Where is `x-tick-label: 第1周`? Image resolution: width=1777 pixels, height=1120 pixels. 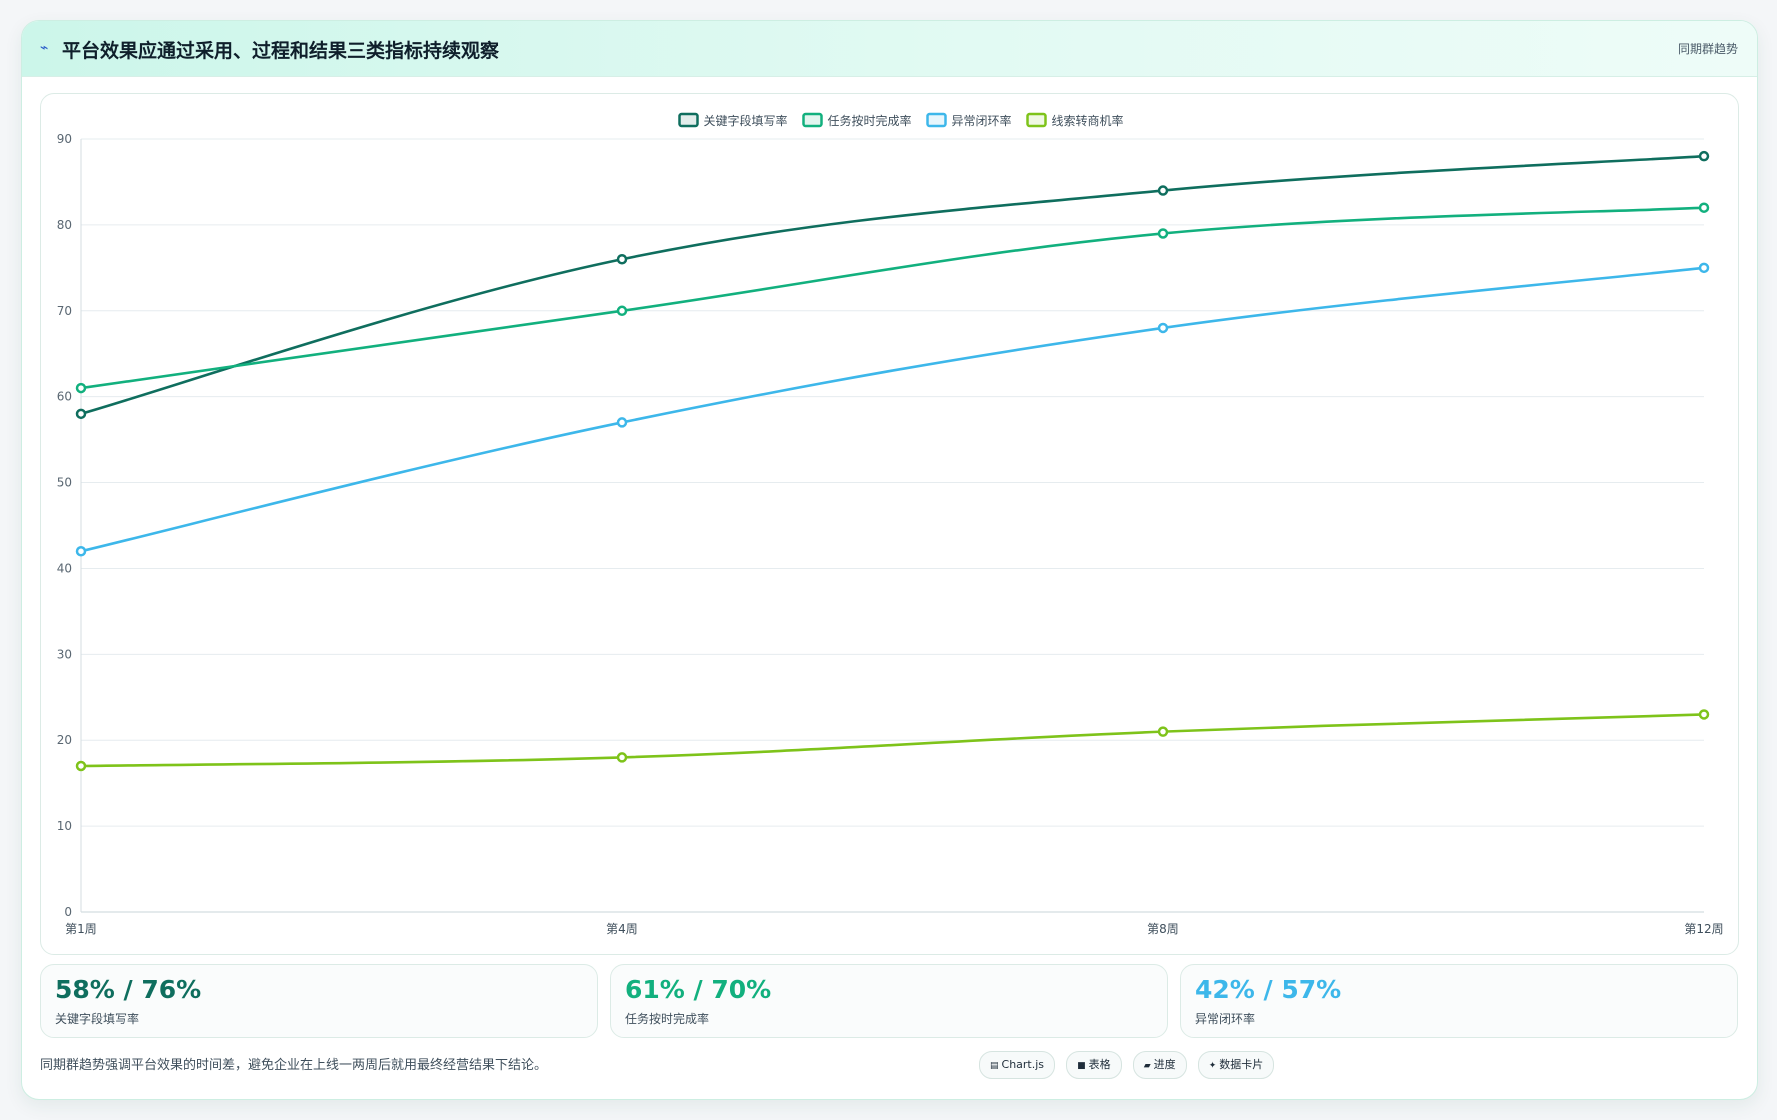
x-tick-label: 第1周 is located at coordinates (81, 929).